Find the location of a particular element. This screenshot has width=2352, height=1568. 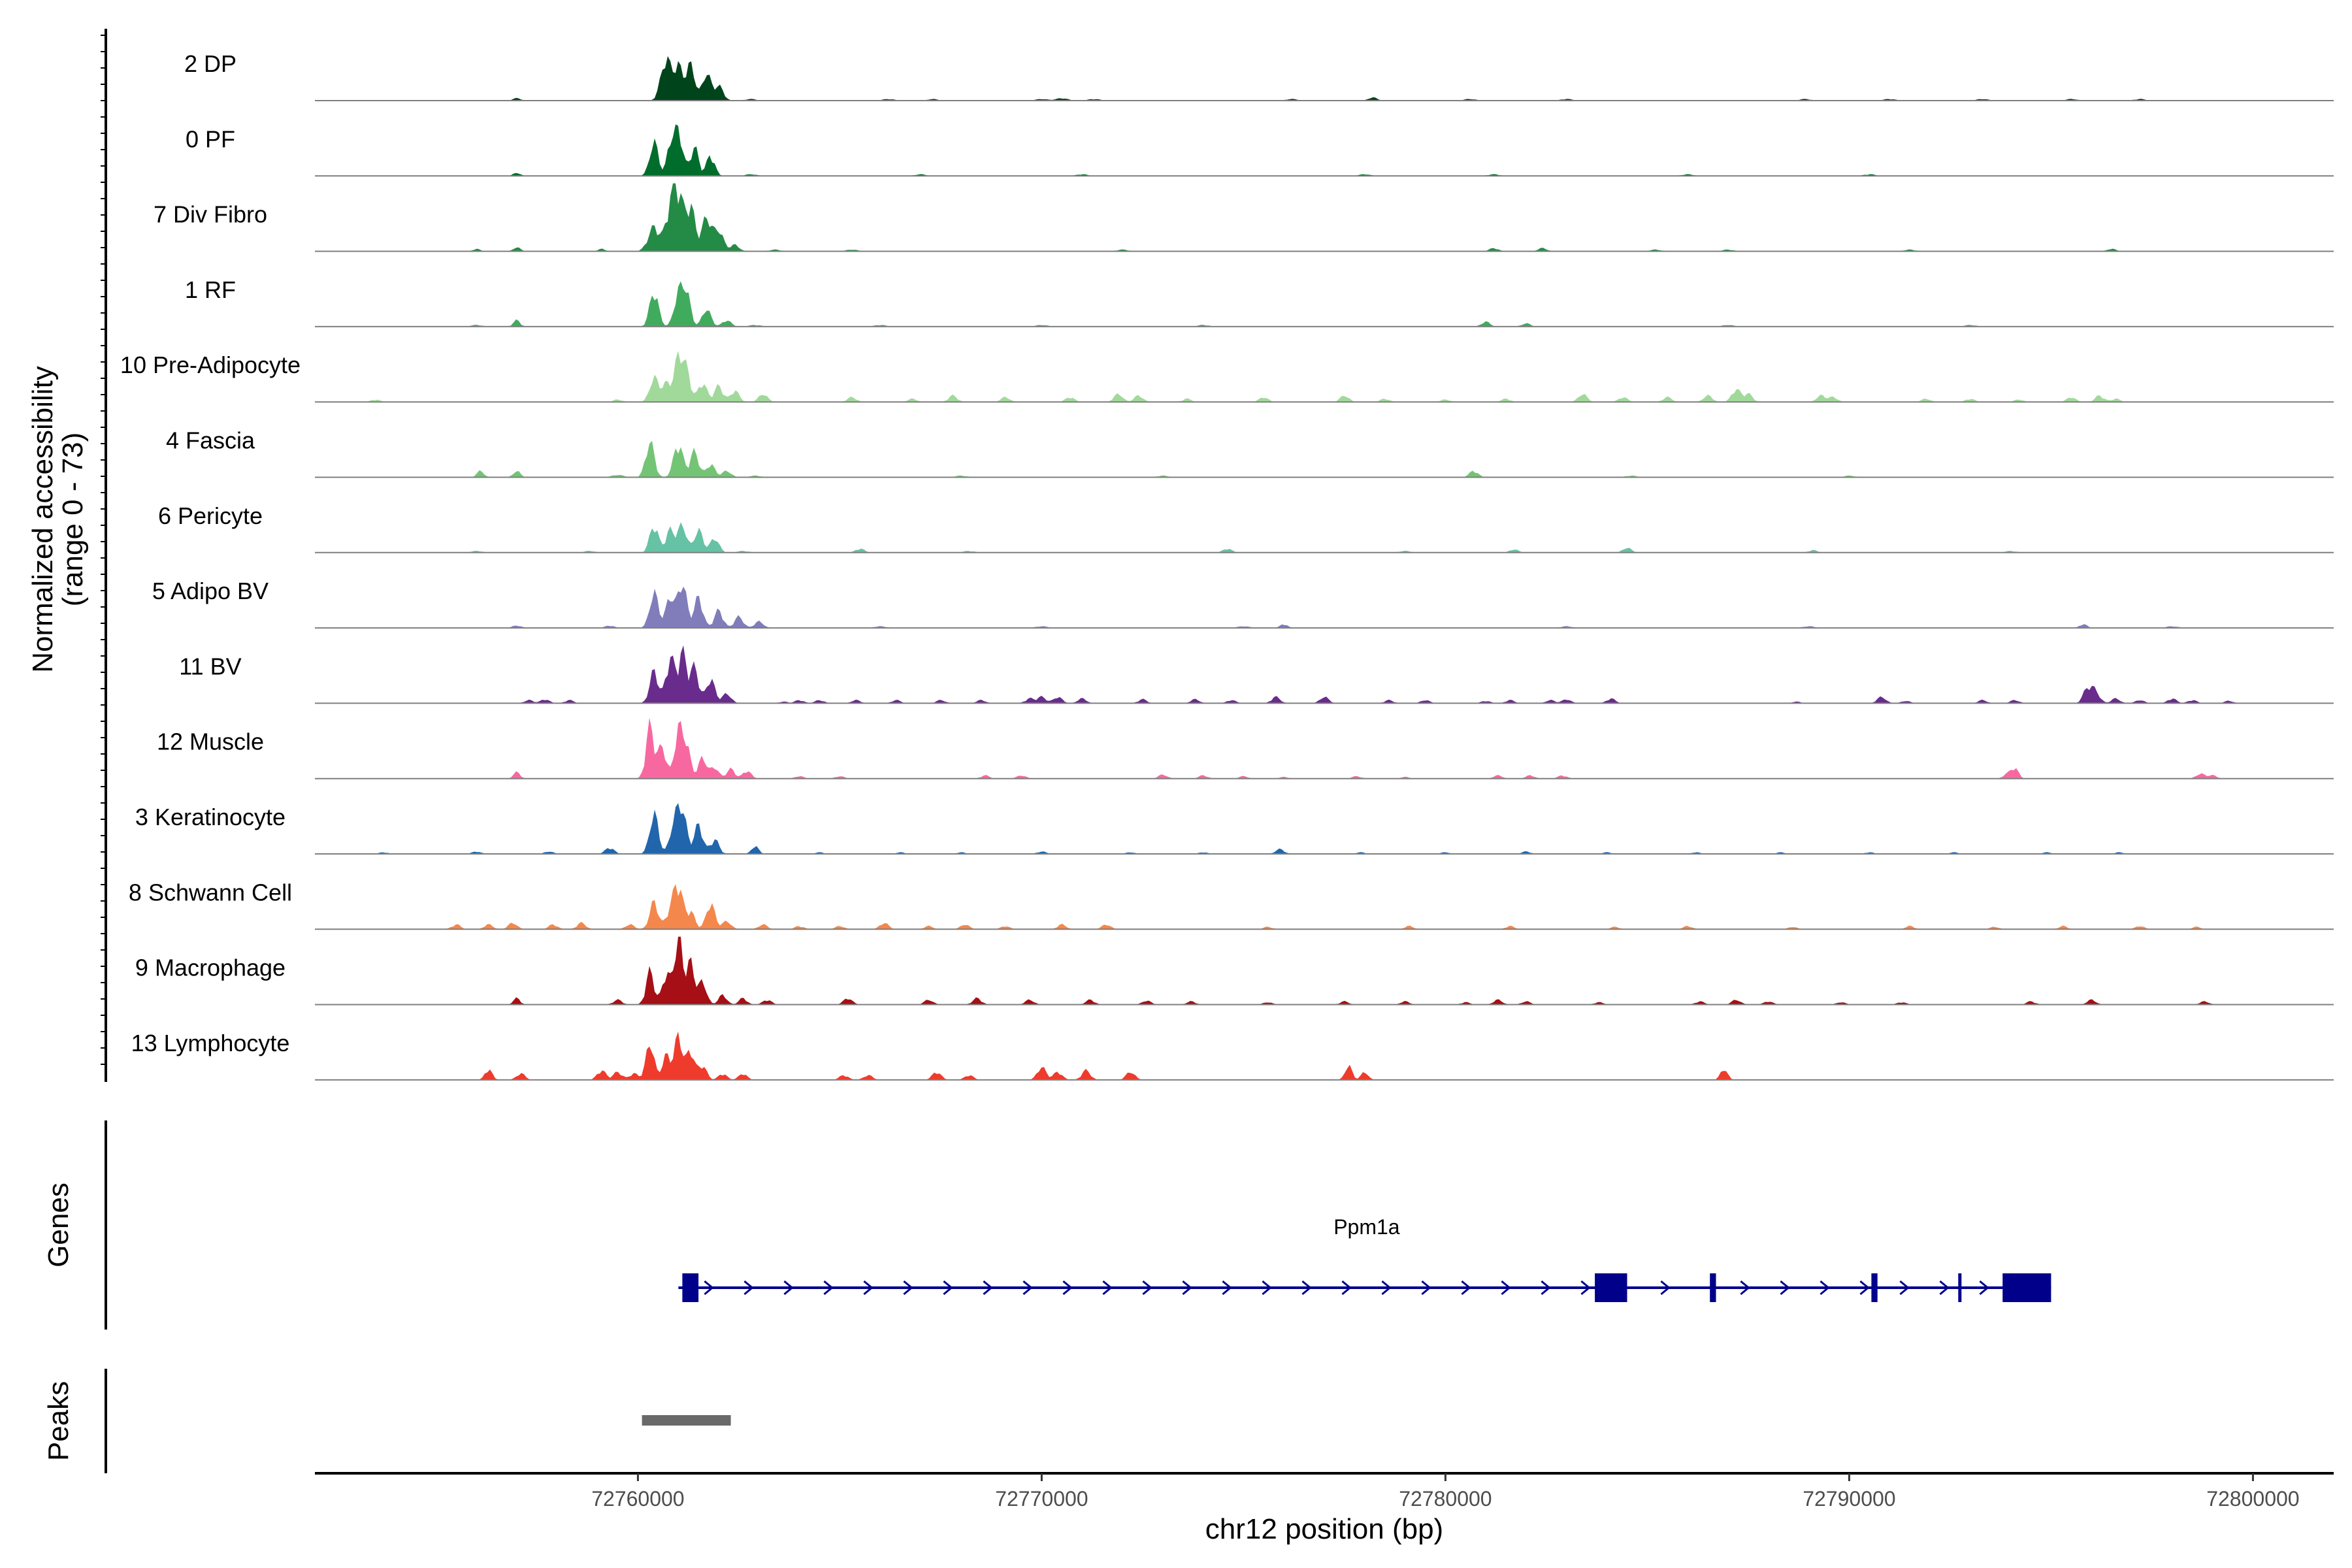

track-label: 3 Keratinocyte is located at coordinates (210, 817).